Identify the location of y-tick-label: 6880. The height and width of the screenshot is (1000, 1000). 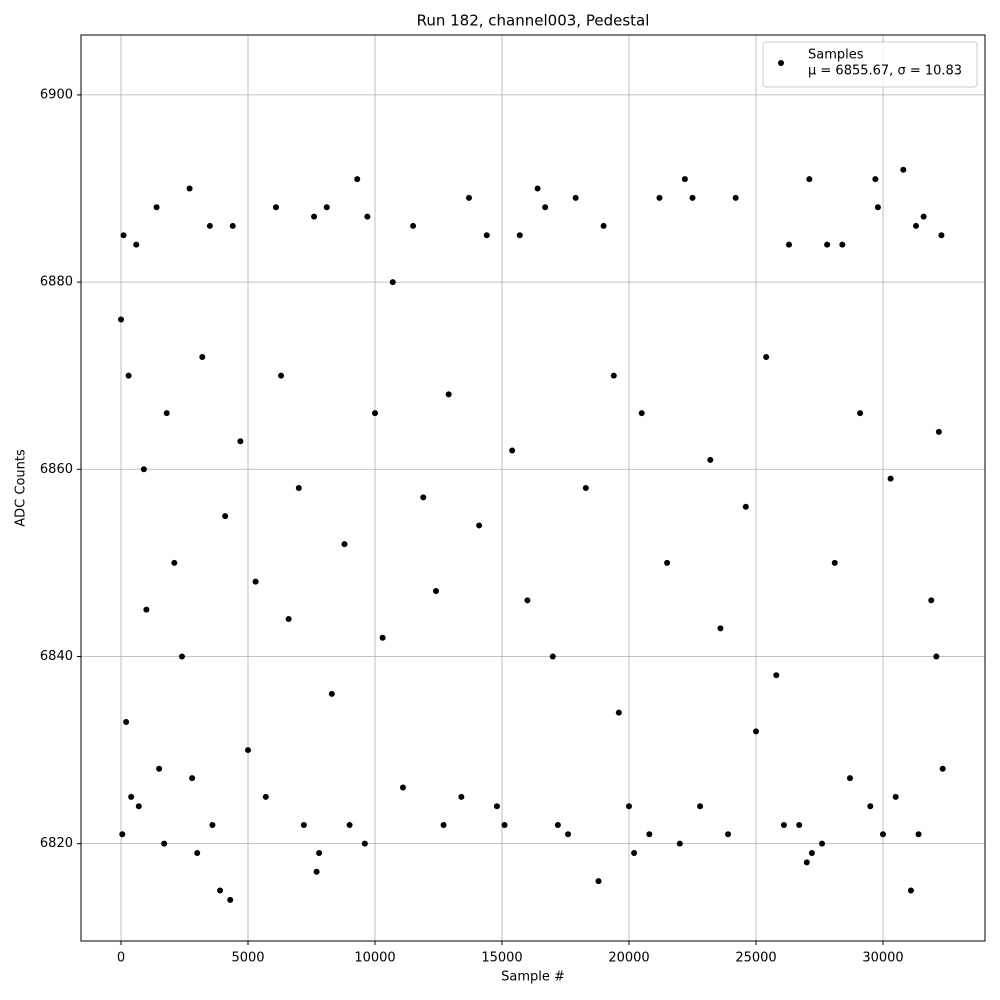
(56, 282).